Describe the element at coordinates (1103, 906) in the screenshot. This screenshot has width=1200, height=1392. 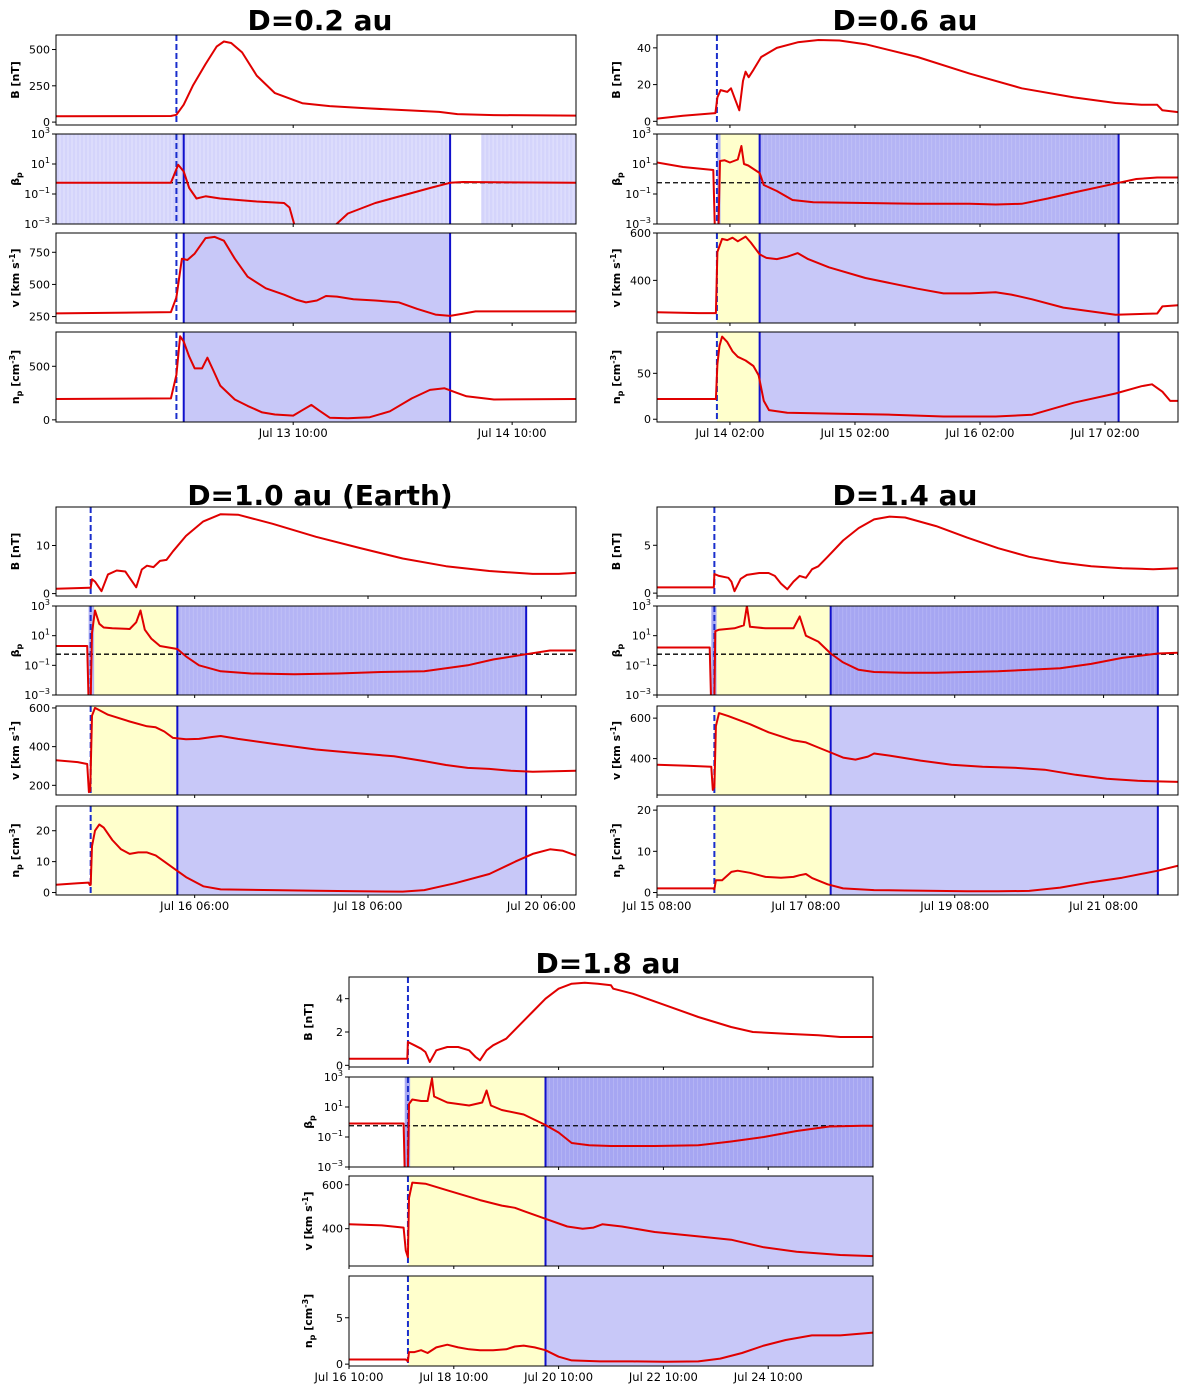
I see `p14-xtick-label: Jul 21 08:00` at that location.